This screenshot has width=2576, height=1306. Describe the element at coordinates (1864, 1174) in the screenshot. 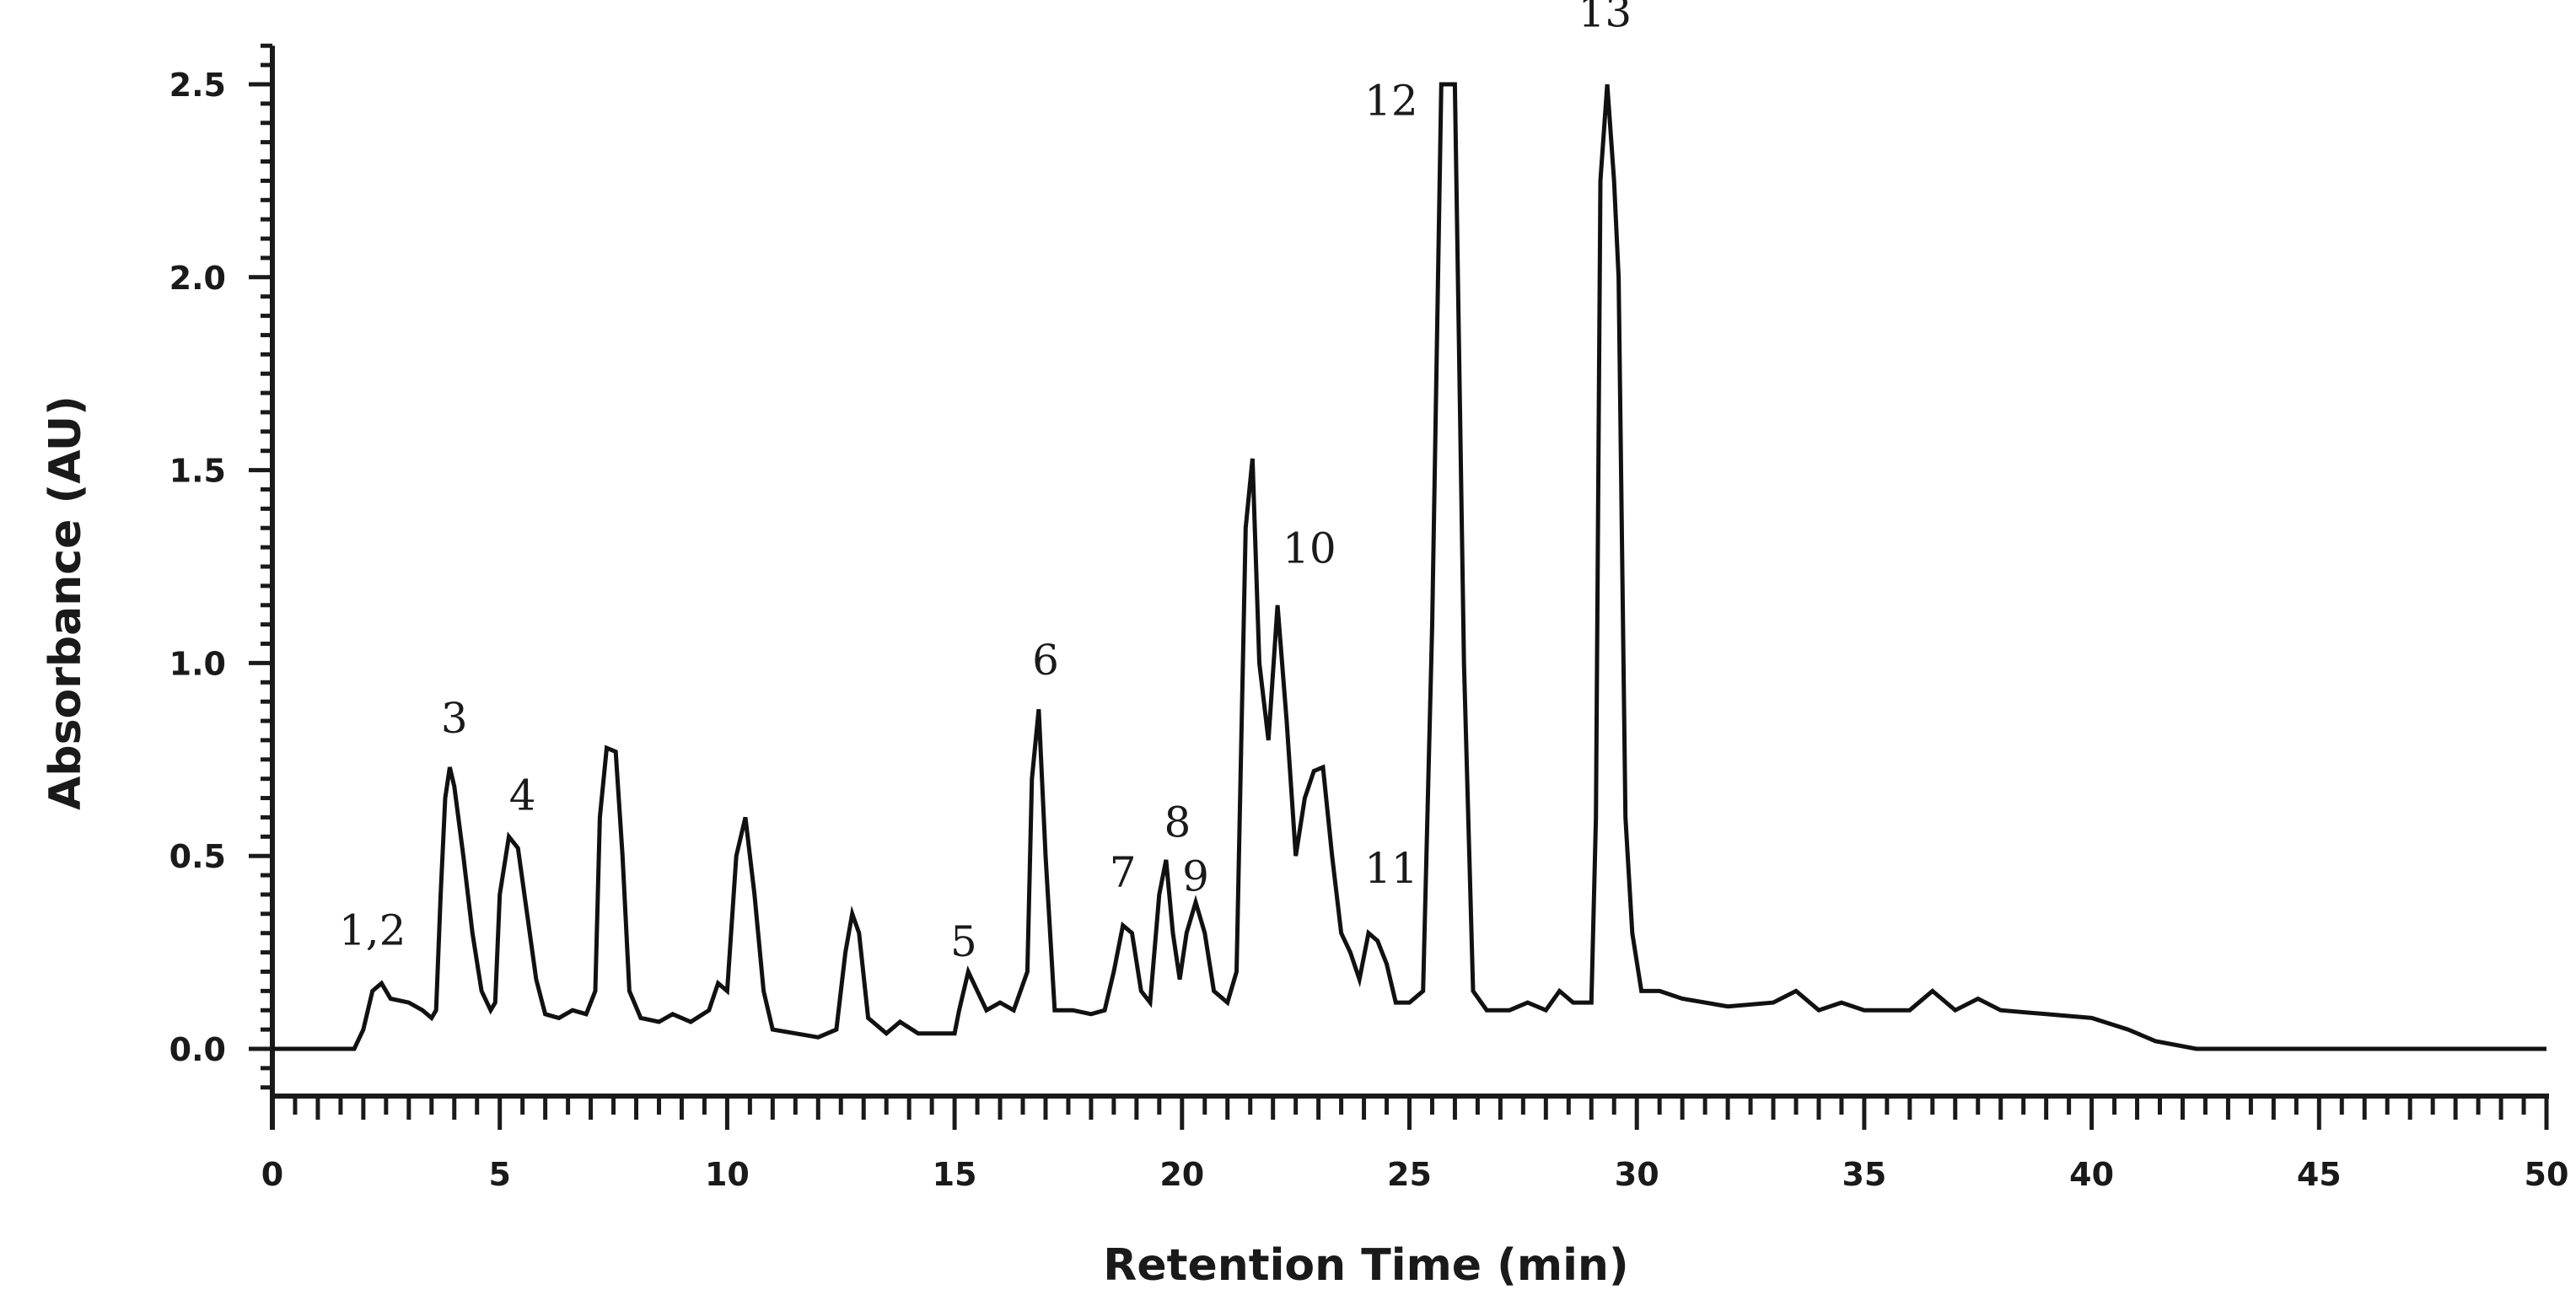

I see `x-tick-label: 35` at that location.